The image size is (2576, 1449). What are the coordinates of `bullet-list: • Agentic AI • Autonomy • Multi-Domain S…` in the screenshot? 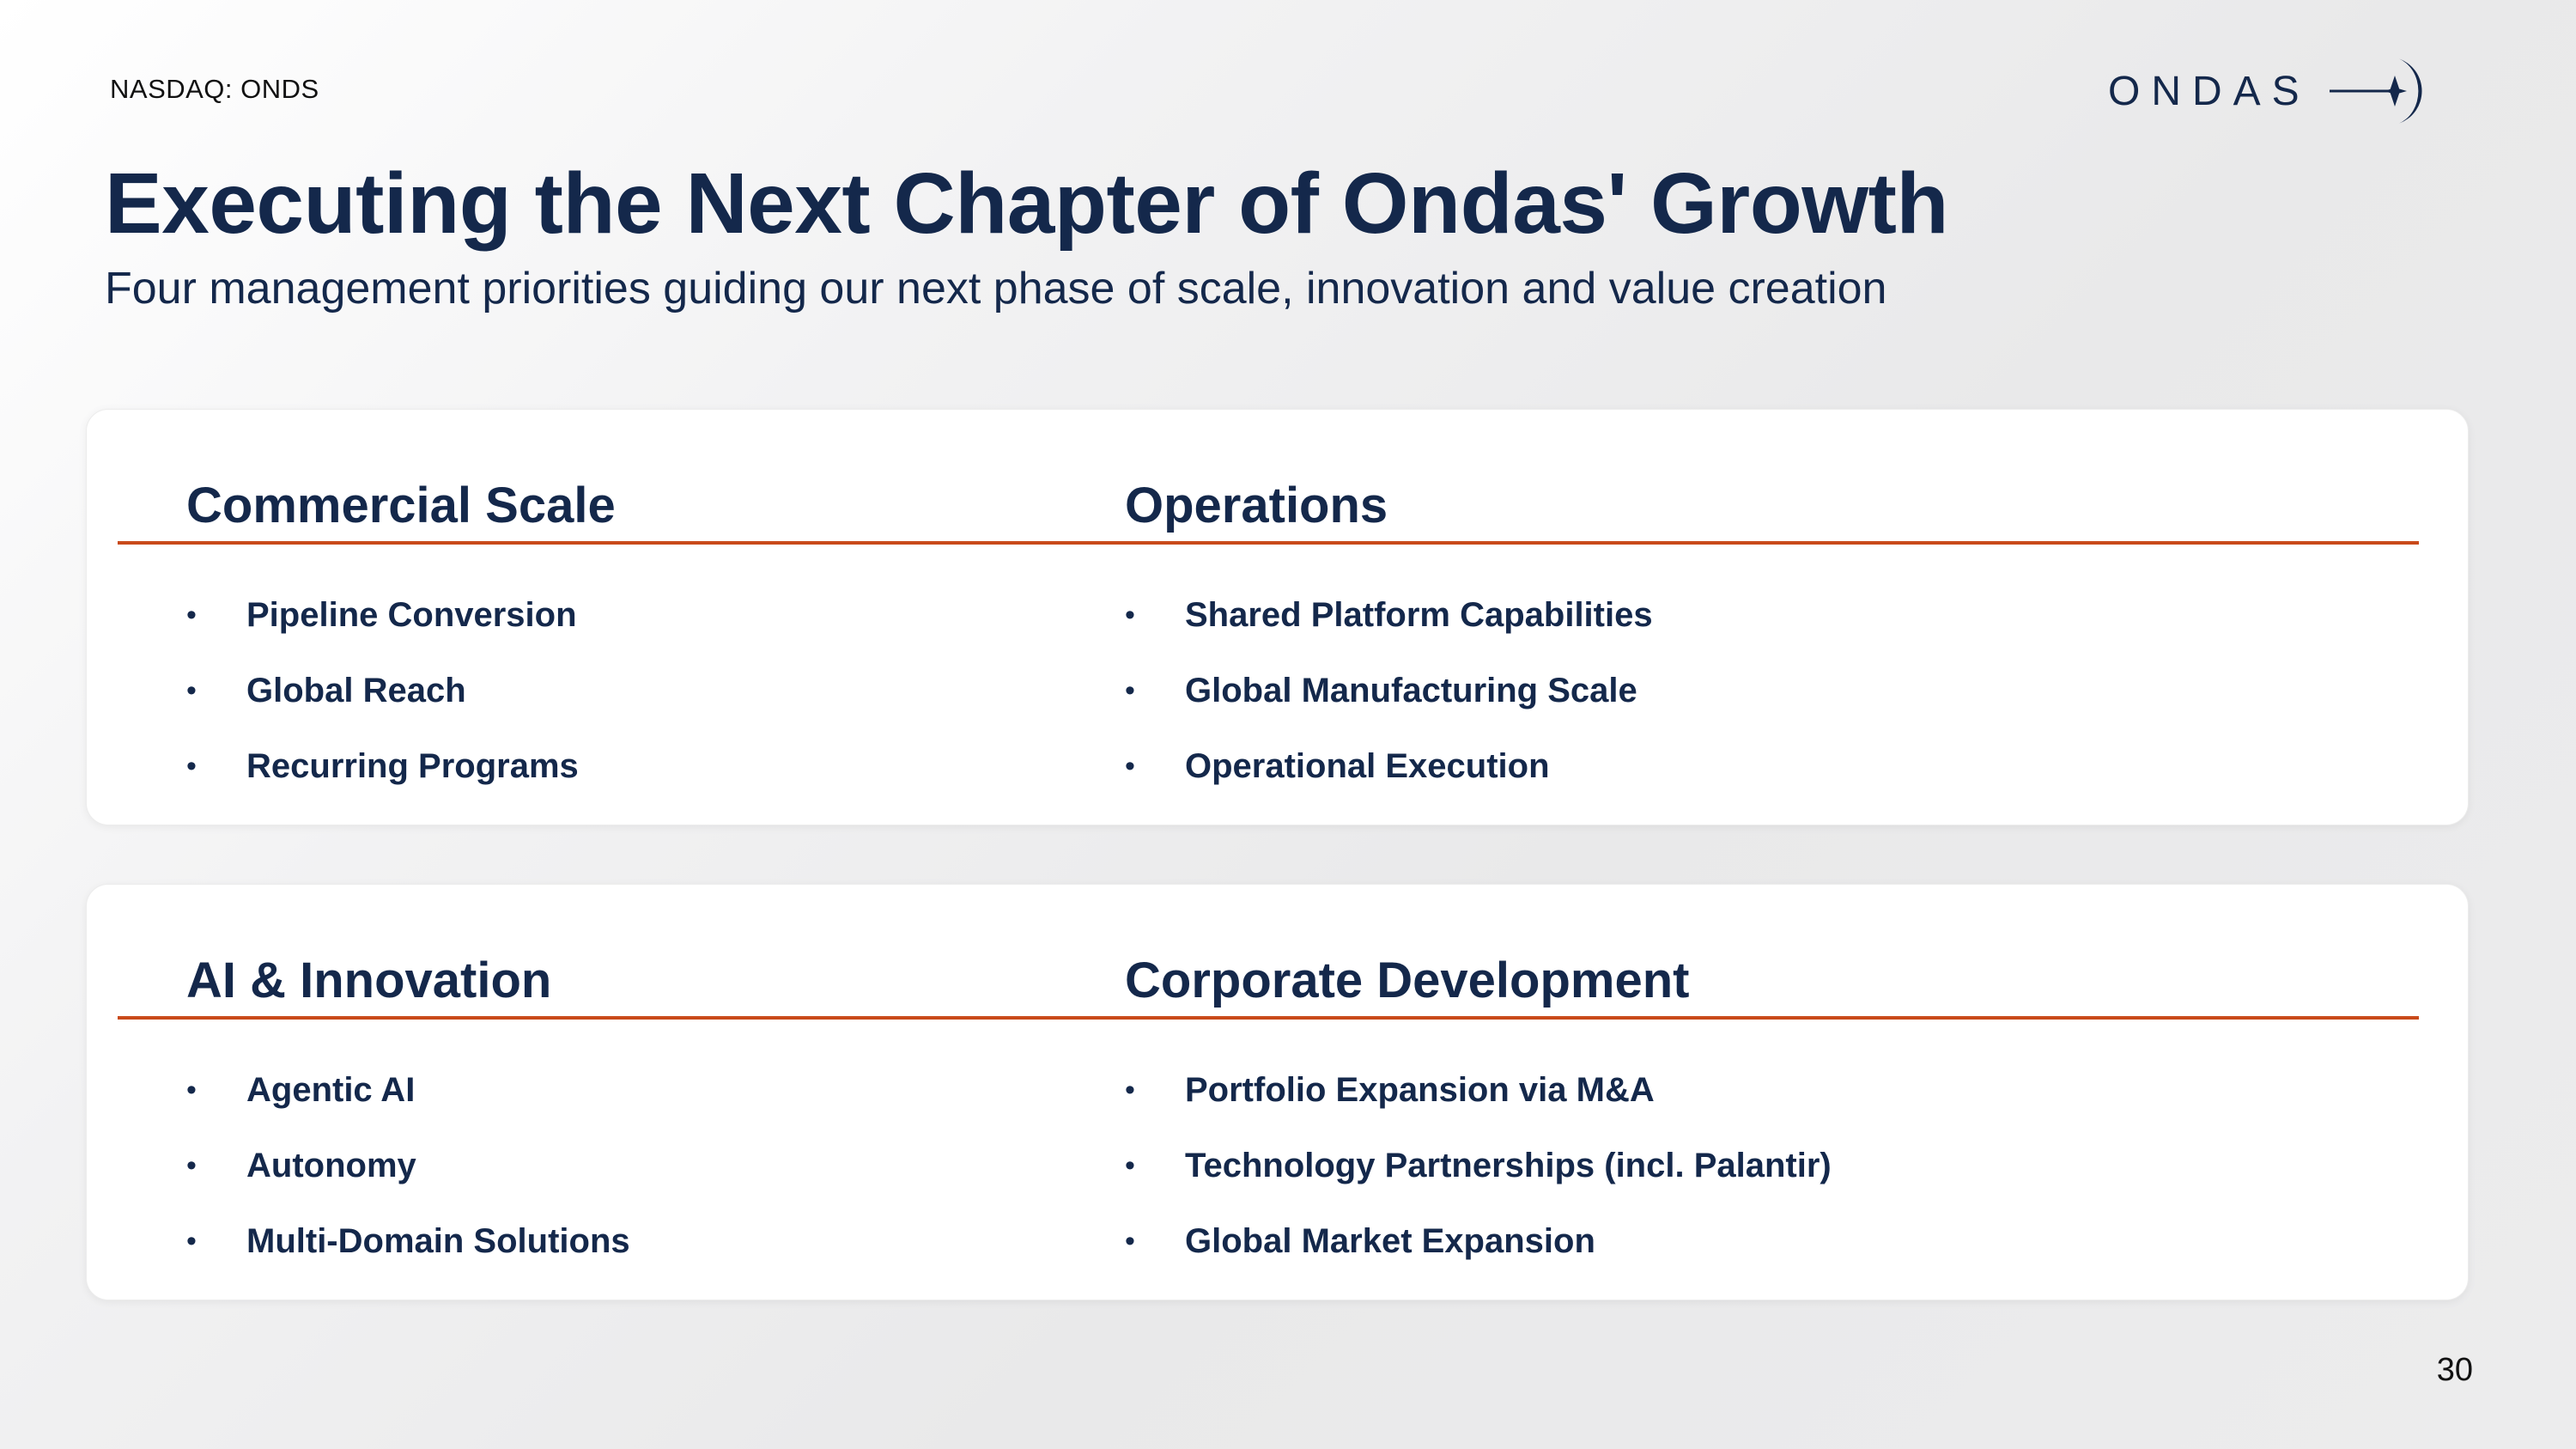 It's located at (408, 1165).